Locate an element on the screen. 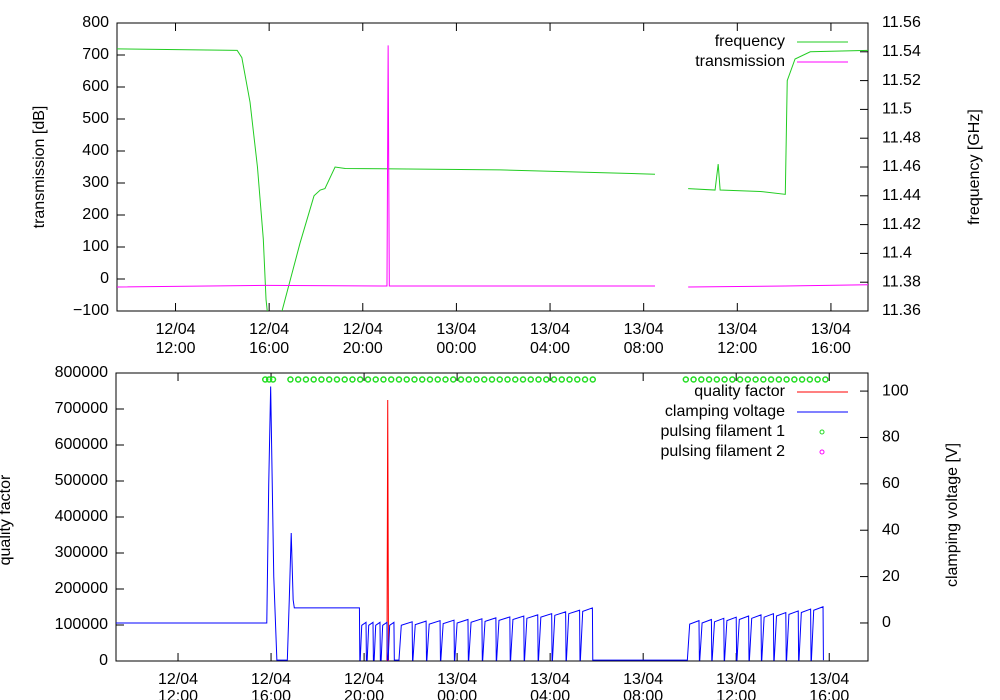 The image size is (1000, 700). y-tick-label: 500 is located at coordinates (95, 118).